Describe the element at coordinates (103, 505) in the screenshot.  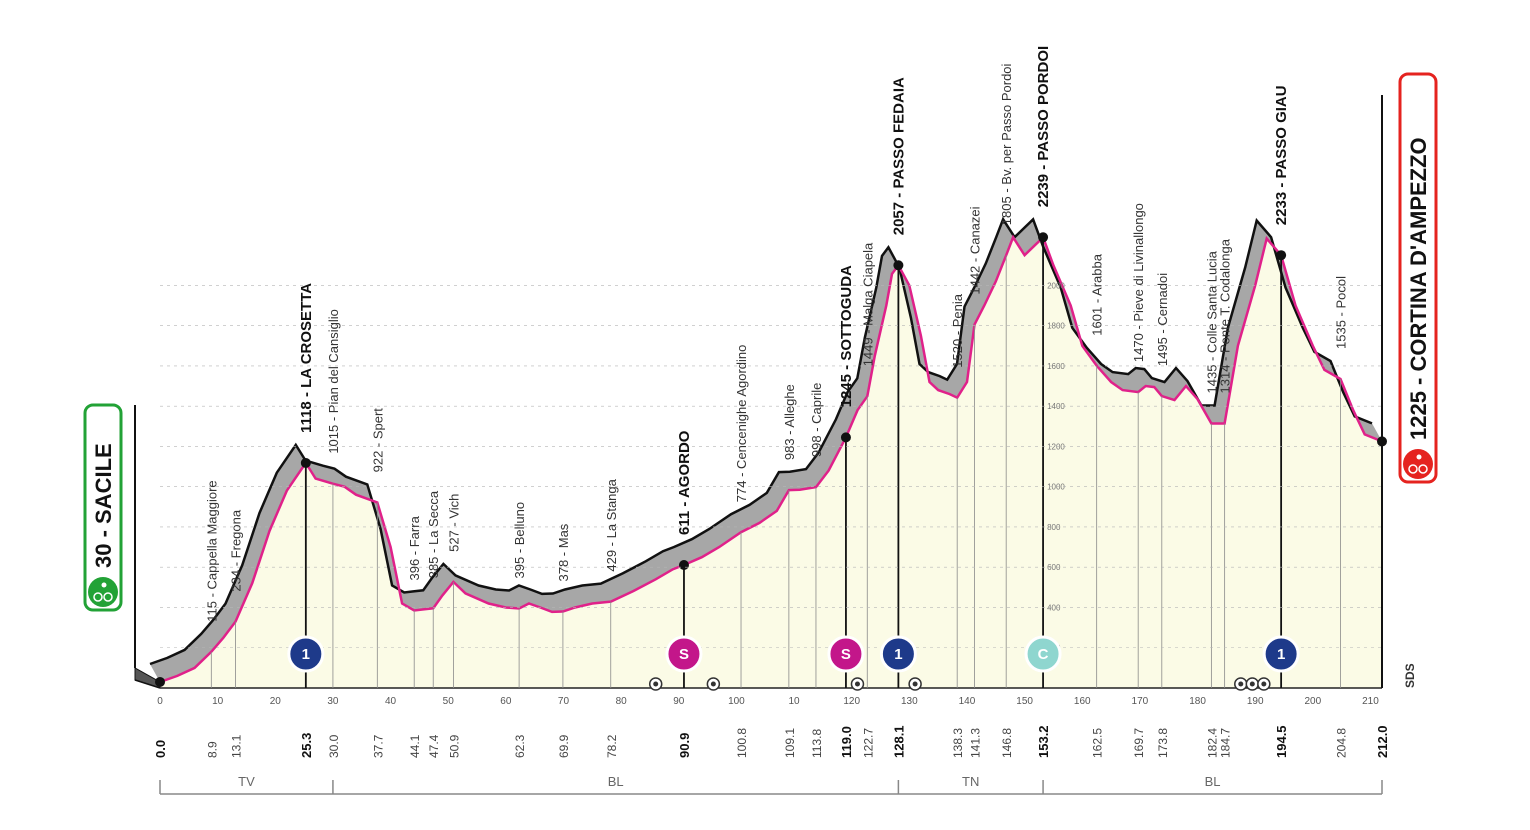
I see `endpoint-label-start: 30 - SACILE` at that location.